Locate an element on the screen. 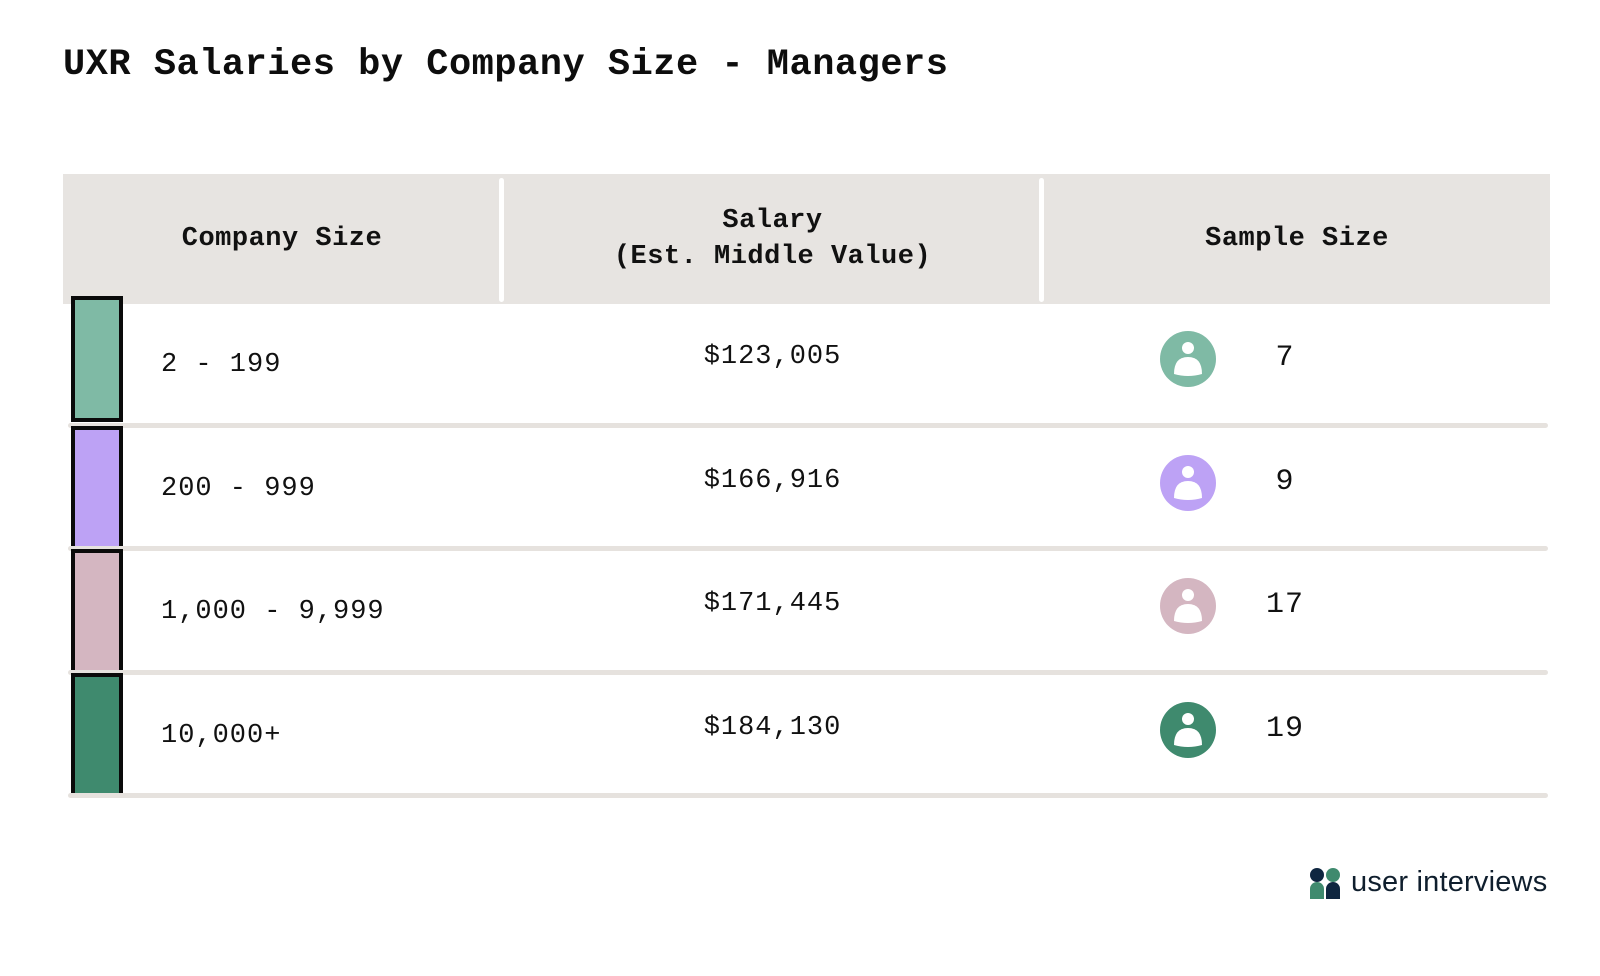 The image size is (1600, 976). table-row: 10,000+ $184,130 19 is located at coordinates (806, 737).